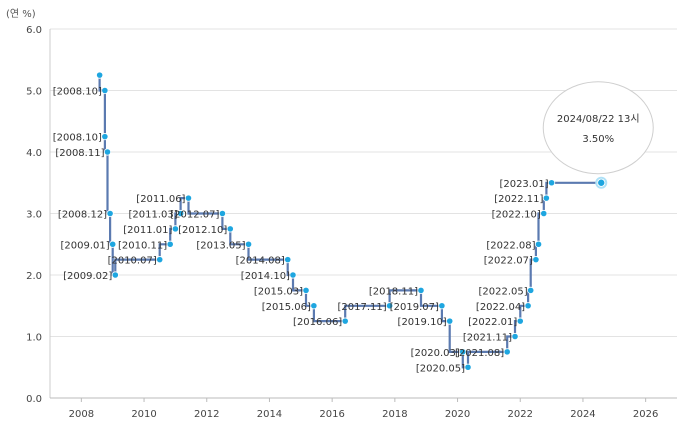  What do you see at coordinates (331, 414) in the screenshot?
I see `x-tick-label: 2016` at bounding box center [331, 414].